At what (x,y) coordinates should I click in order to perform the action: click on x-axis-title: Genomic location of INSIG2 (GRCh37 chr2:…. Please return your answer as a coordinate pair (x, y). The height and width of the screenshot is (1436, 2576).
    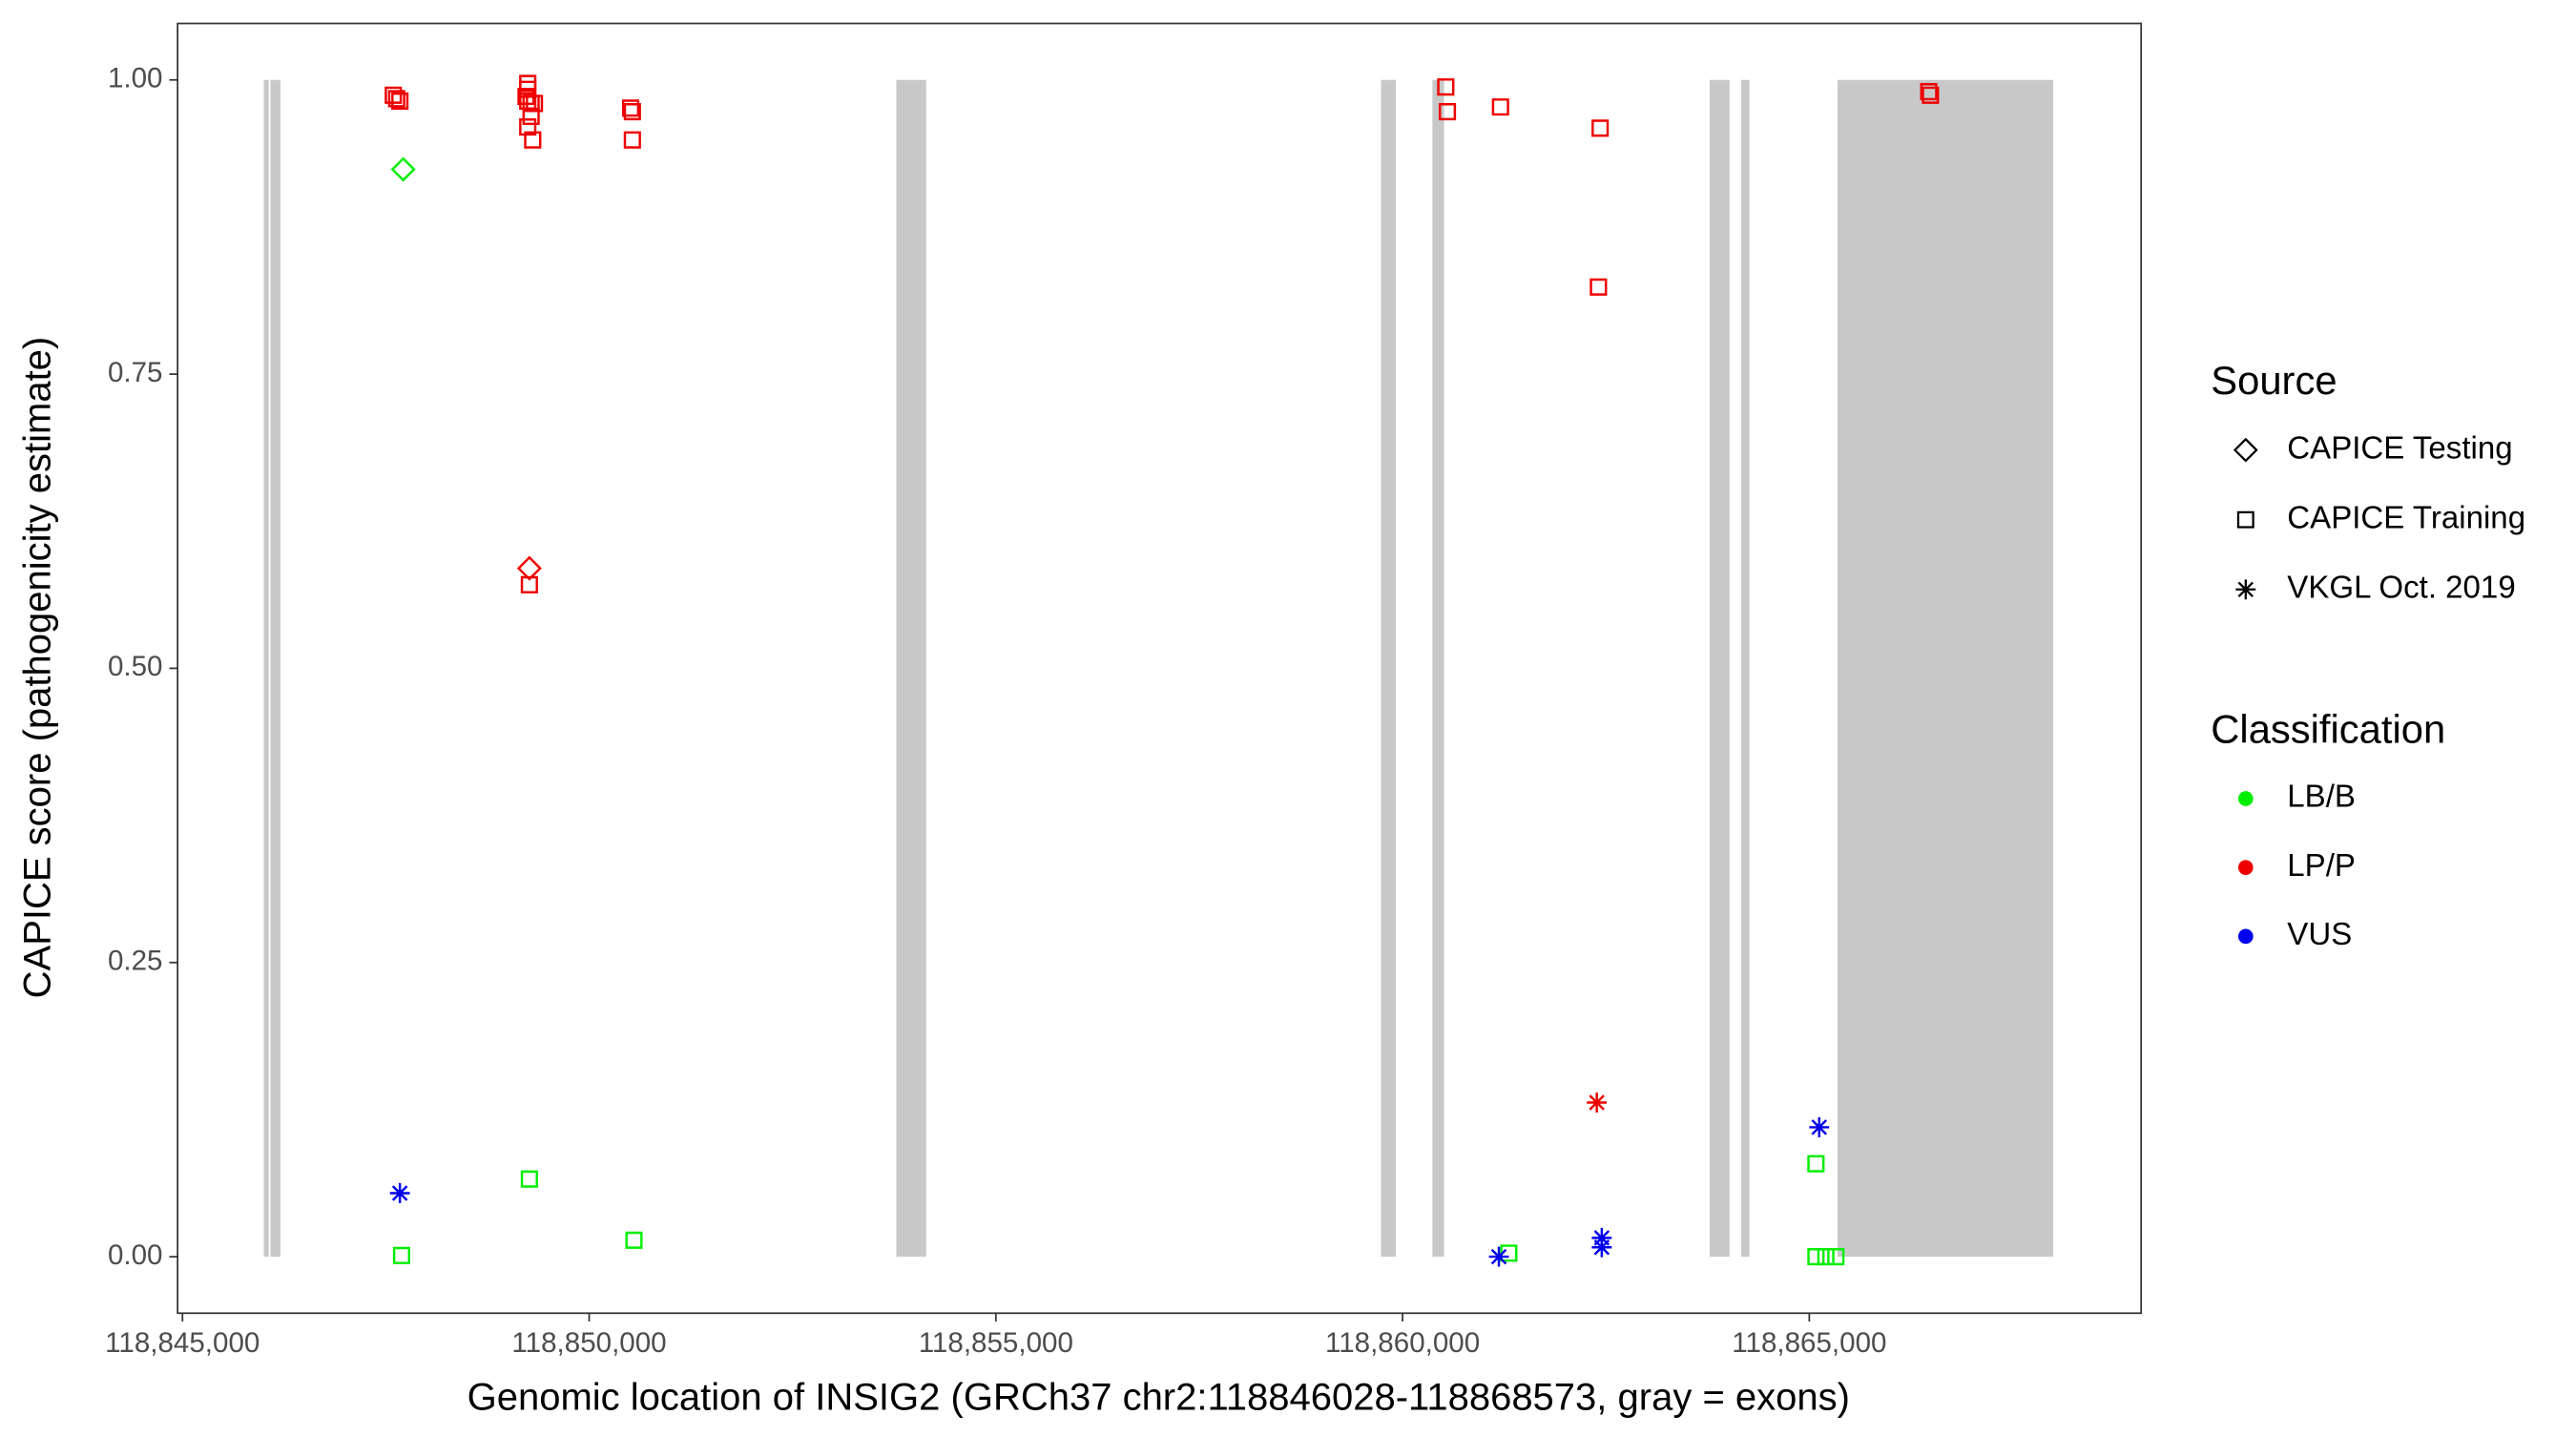
    Looking at the image, I should click on (1158, 1397).